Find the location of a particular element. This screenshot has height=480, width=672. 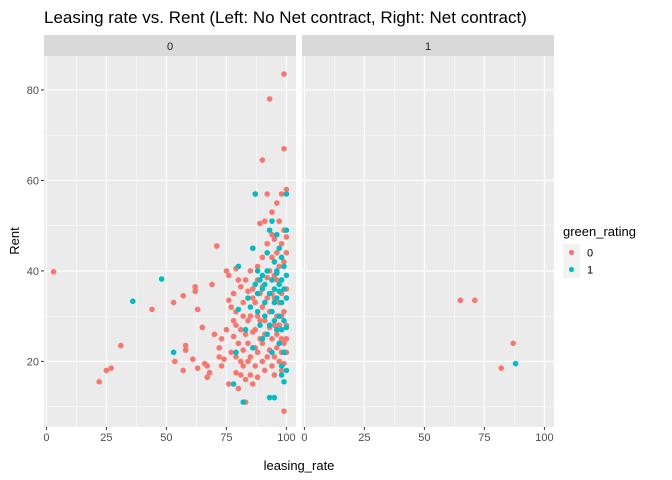

legend-title: green_rating is located at coordinates (599, 231).